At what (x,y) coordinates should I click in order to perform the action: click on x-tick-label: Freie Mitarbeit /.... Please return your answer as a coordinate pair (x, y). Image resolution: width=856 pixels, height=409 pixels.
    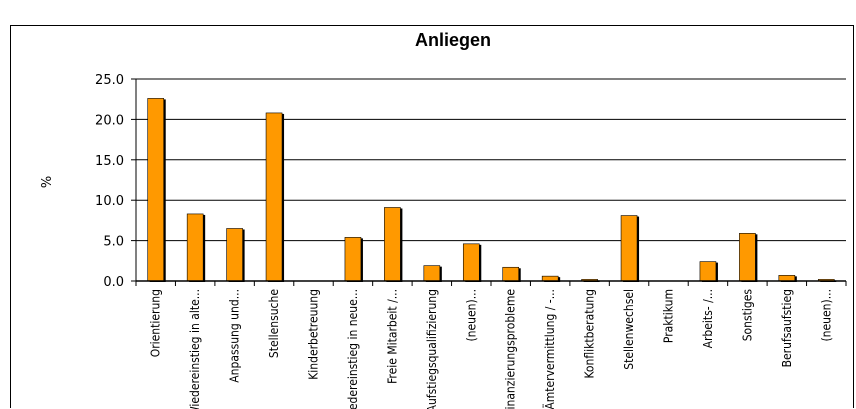
    Looking at the image, I should click on (392, 336).